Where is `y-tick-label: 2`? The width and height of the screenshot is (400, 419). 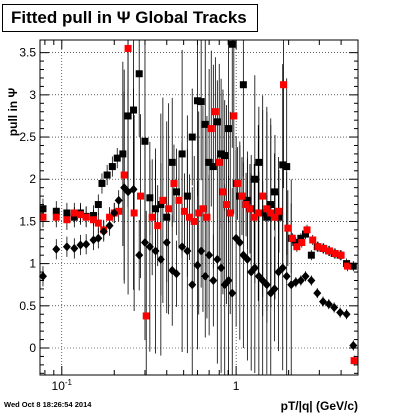 y-tick-label: 2 is located at coordinates (32, 179).